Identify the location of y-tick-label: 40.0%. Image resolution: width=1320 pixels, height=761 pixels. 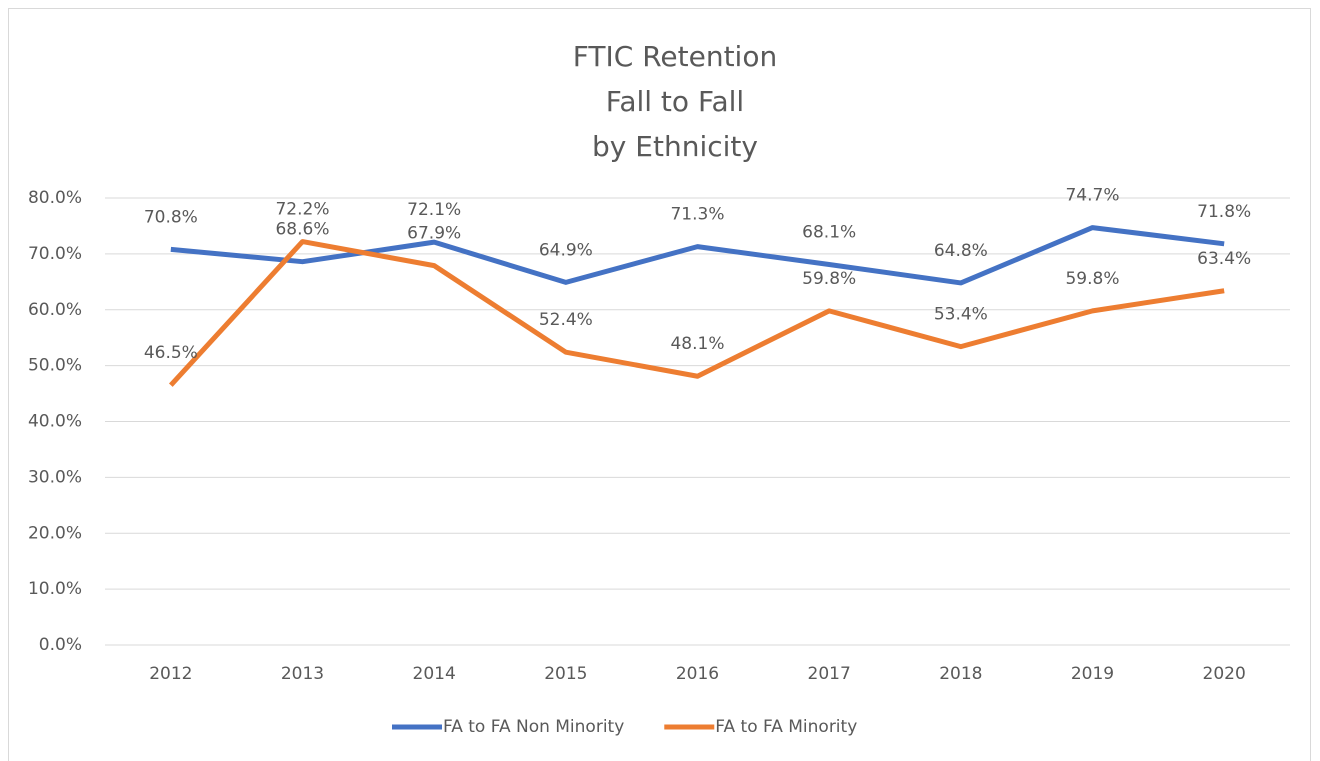
(55, 422).